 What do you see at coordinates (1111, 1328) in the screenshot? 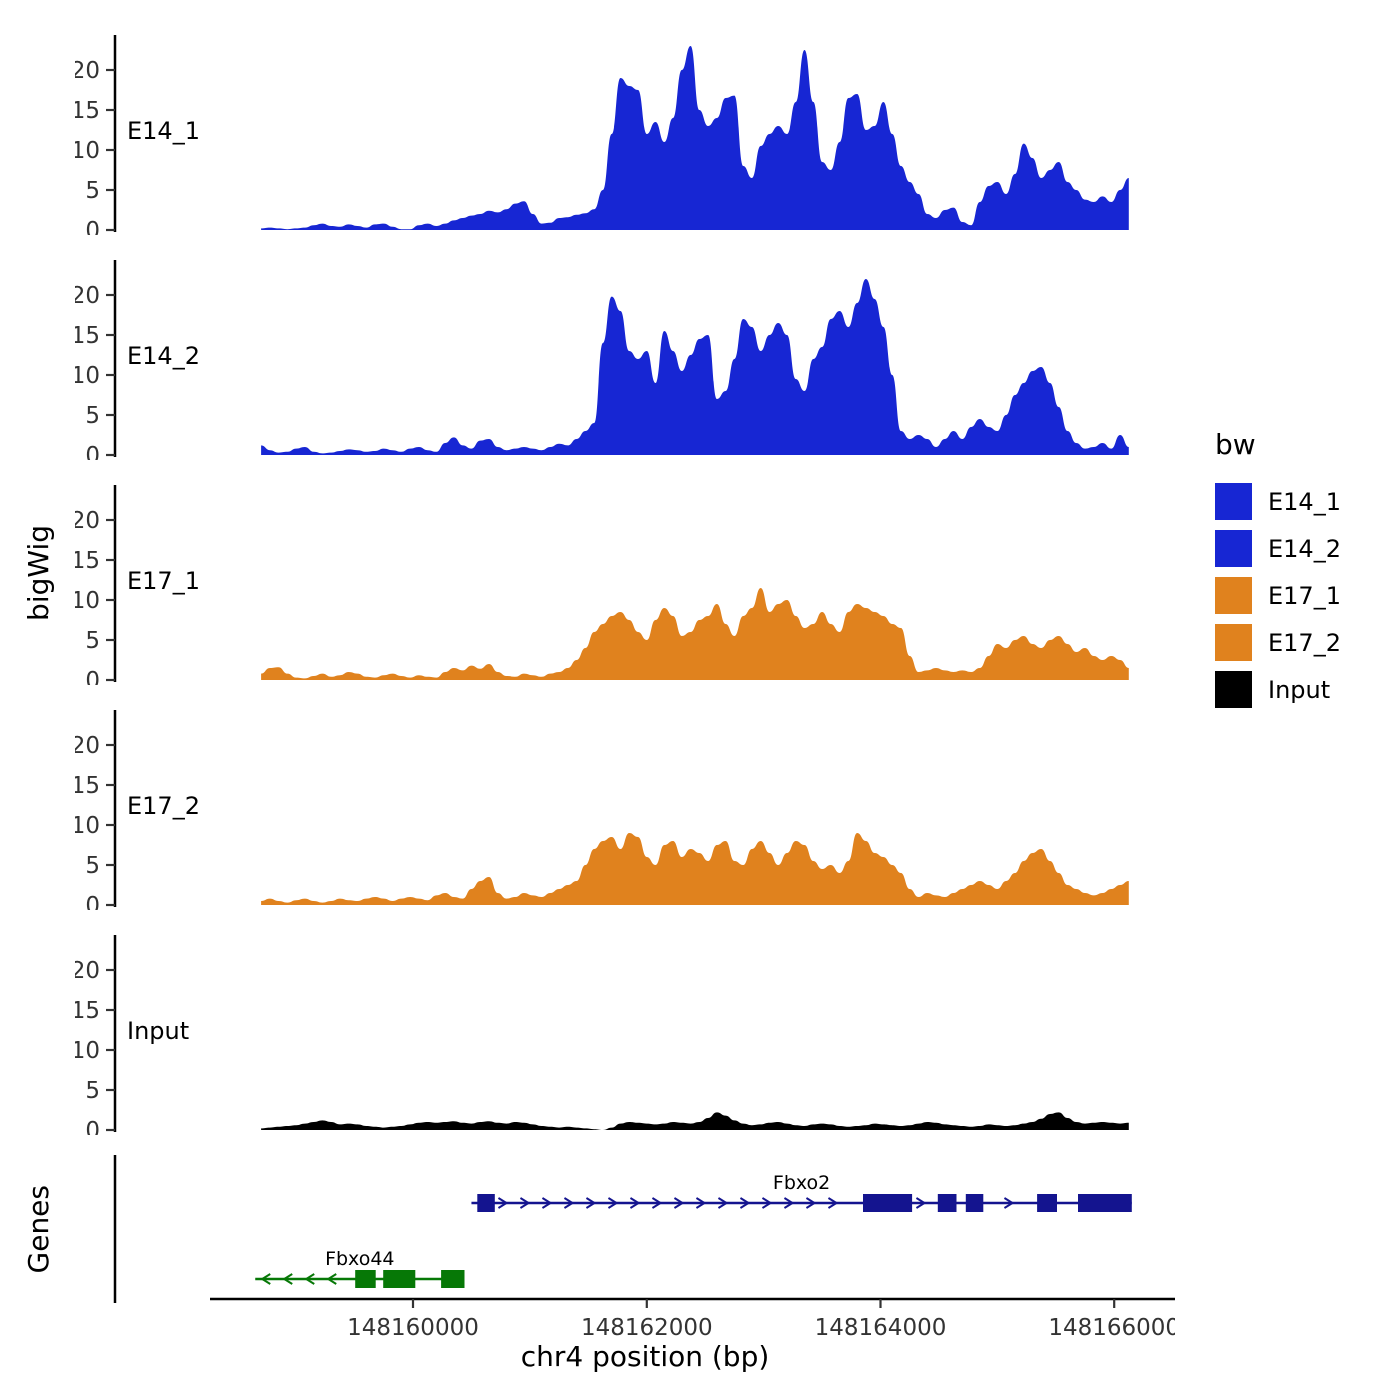
I see `x-tick-label: 148166000` at bounding box center [1111, 1328].